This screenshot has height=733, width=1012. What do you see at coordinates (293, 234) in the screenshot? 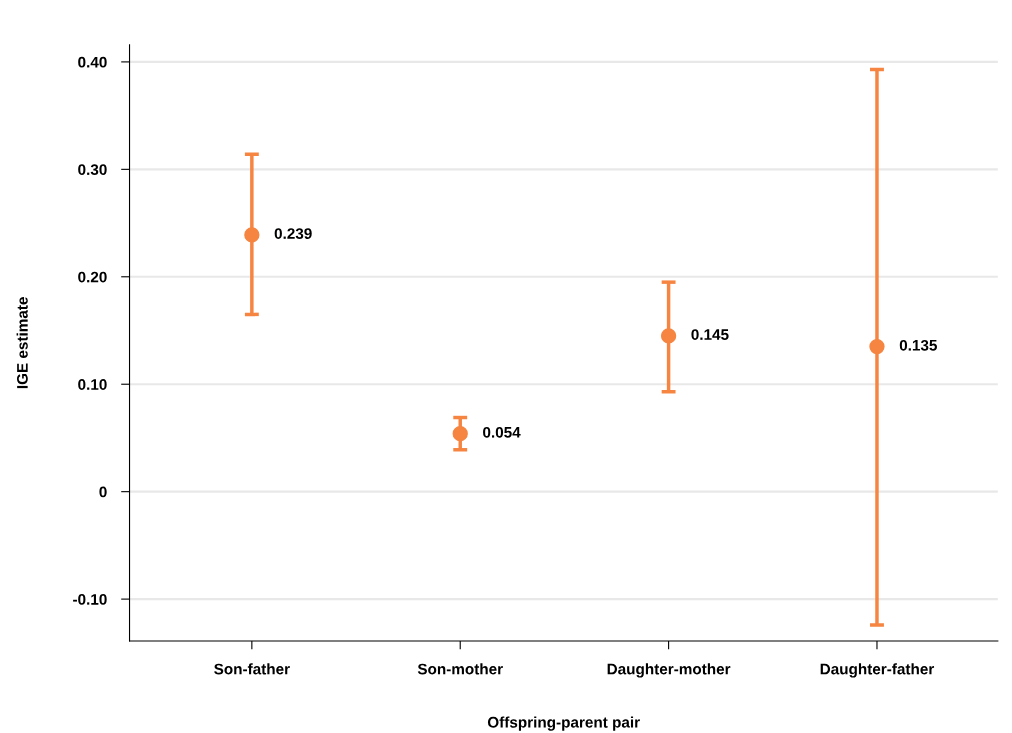
I see `data-label: 0.239` at bounding box center [293, 234].